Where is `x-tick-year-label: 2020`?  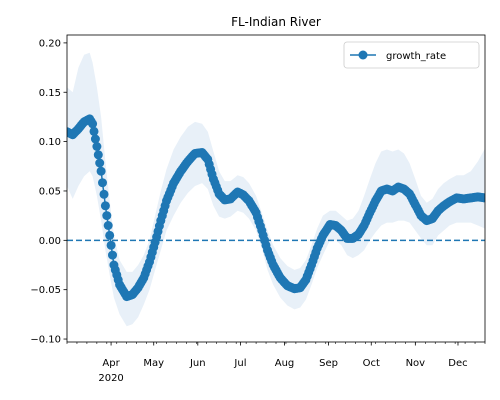 x-tick-year-label: 2020 is located at coordinates (110, 378).